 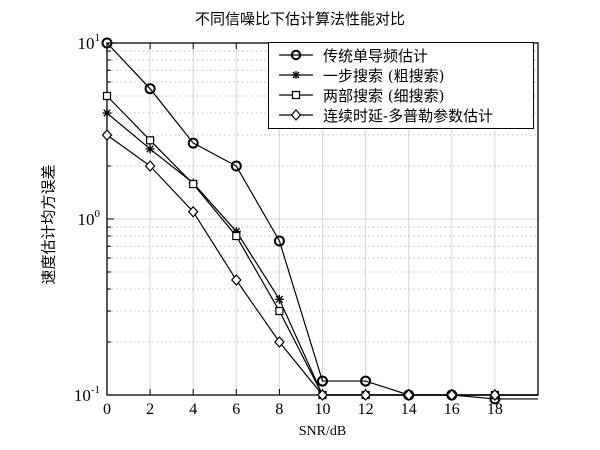 I want to click on svg-text: 12, so click(x=366, y=409).